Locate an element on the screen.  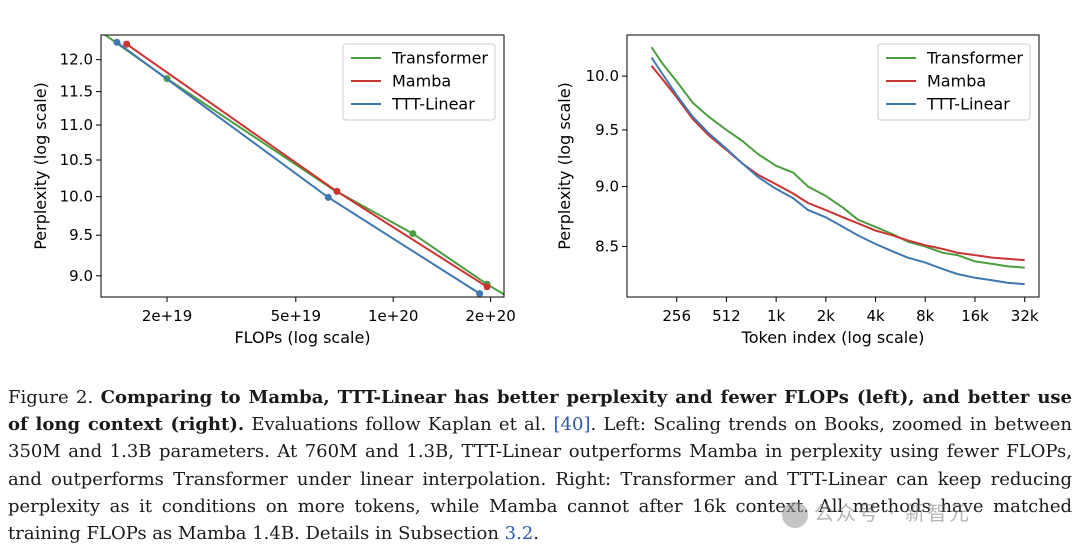
y-tick-label: 8.5 is located at coordinates (607, 246).